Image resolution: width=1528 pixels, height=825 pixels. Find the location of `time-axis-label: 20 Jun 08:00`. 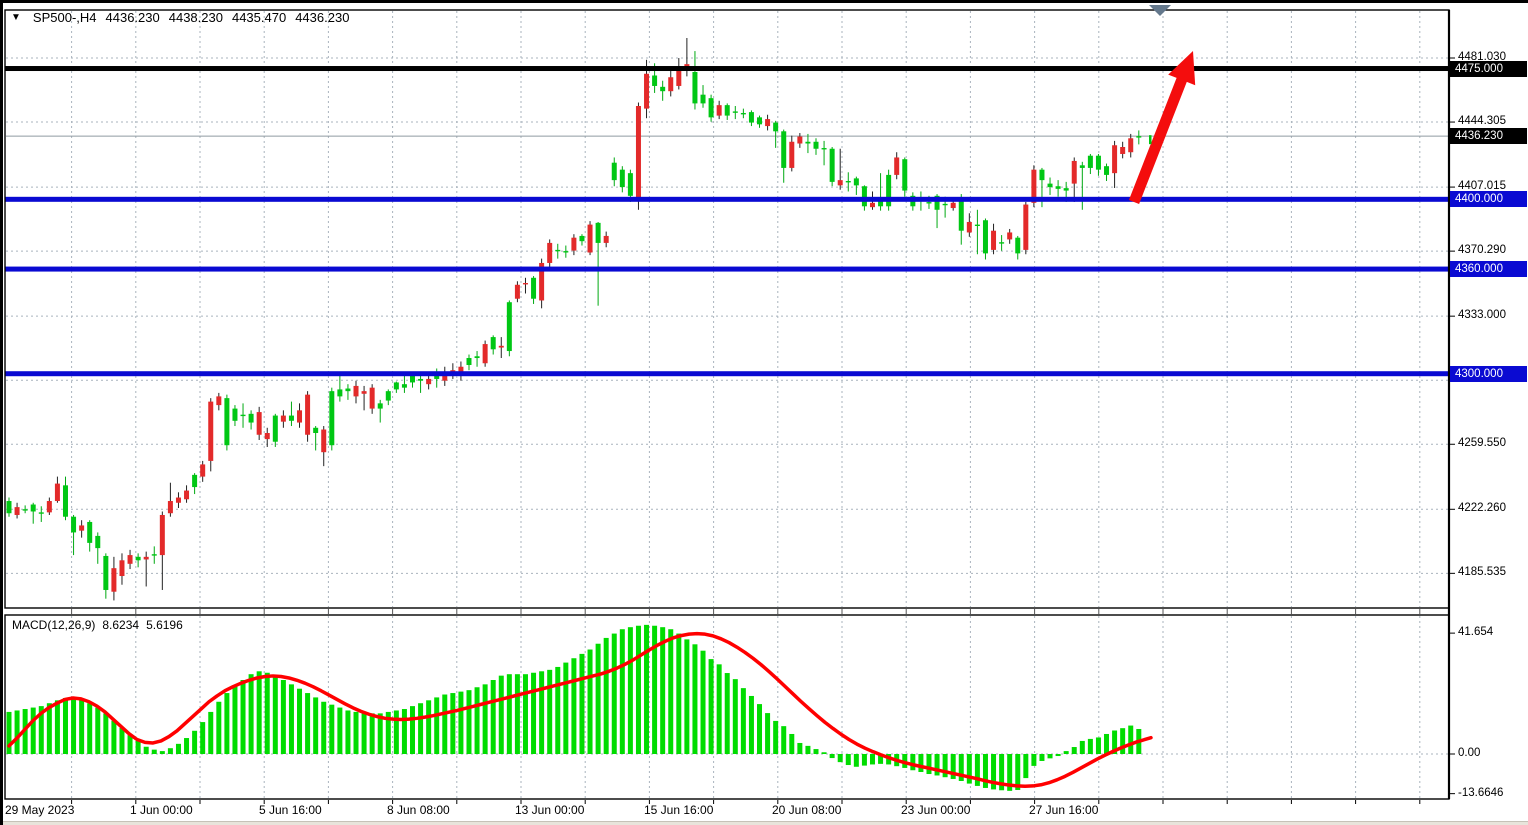

time-axis-label: 20 Jun 08:00 is located at coordinates (807, 810).